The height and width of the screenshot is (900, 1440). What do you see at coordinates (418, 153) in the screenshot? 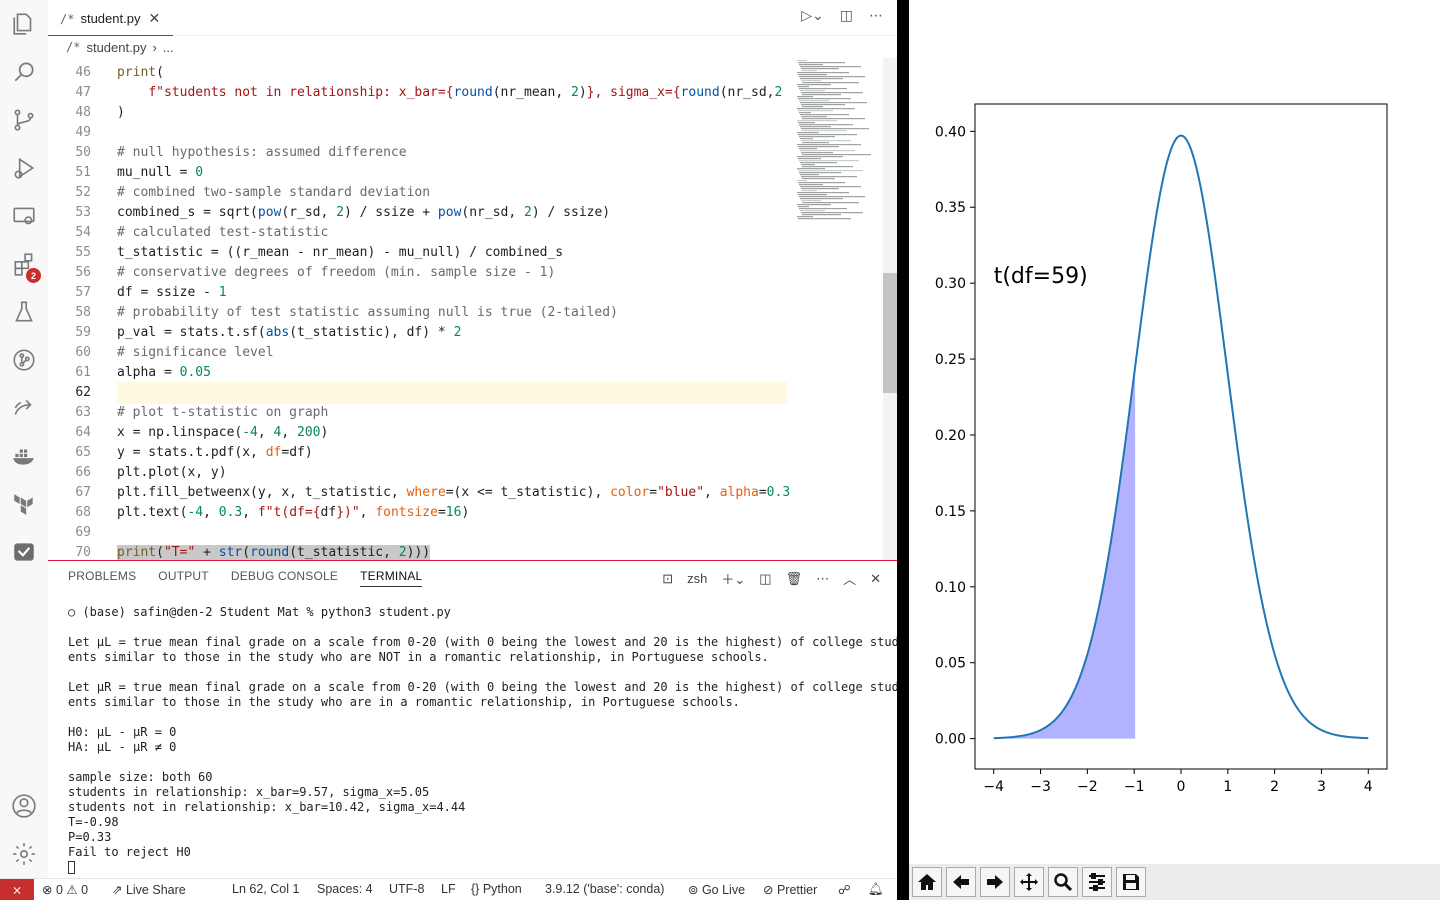
I see `code-line: 50 # null hypothesis: assumed difference` at bounding box center [418, 153].